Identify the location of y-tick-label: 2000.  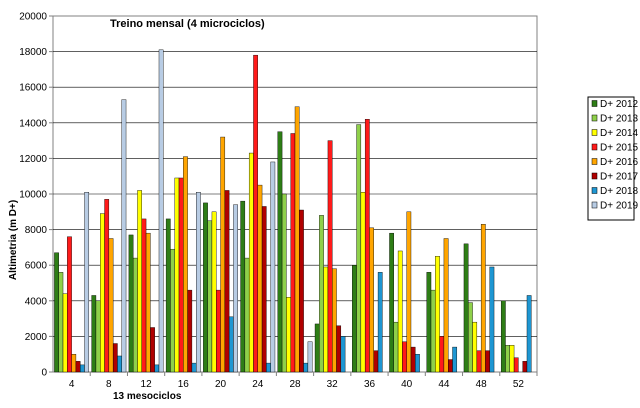
(36, 337).